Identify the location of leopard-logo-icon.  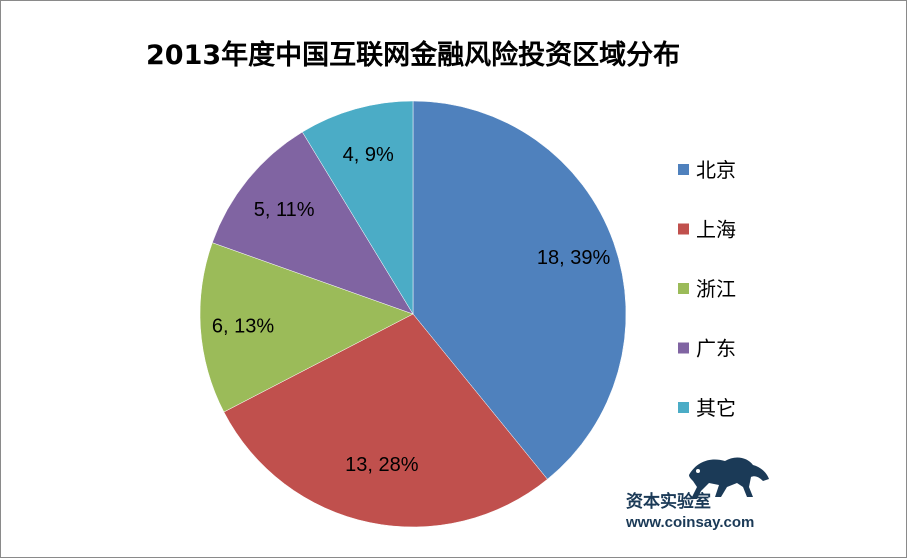
(729, 478).